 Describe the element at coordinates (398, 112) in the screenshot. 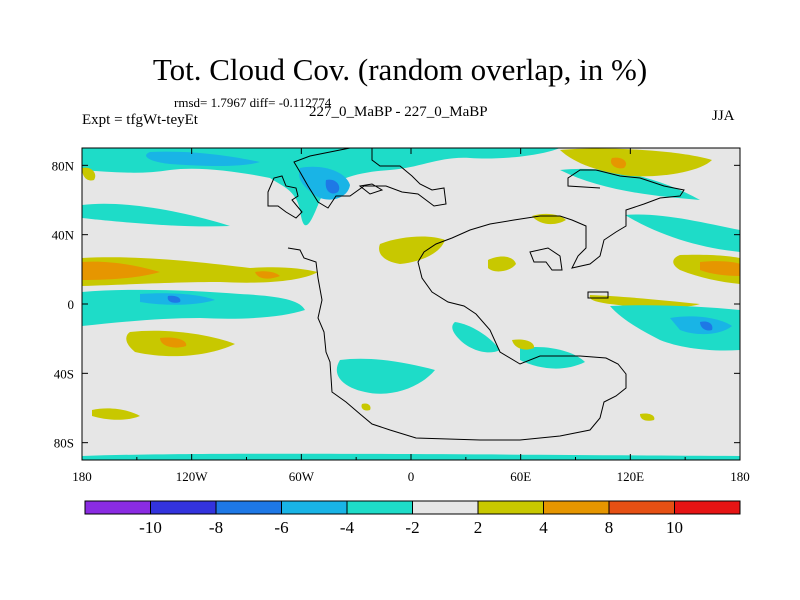

I see `subtitle: 227_0_MaBP - 227_0_MaBP` at that location.